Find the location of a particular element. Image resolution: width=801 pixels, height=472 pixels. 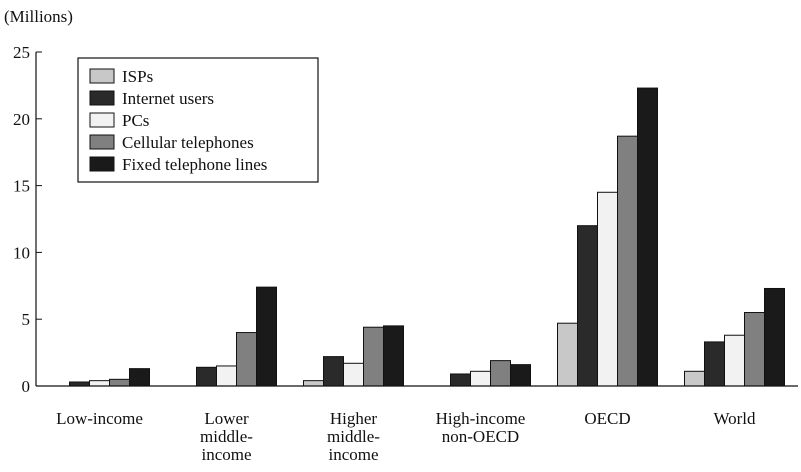

x-category-label-line: World is located at coordinates (734, 418).